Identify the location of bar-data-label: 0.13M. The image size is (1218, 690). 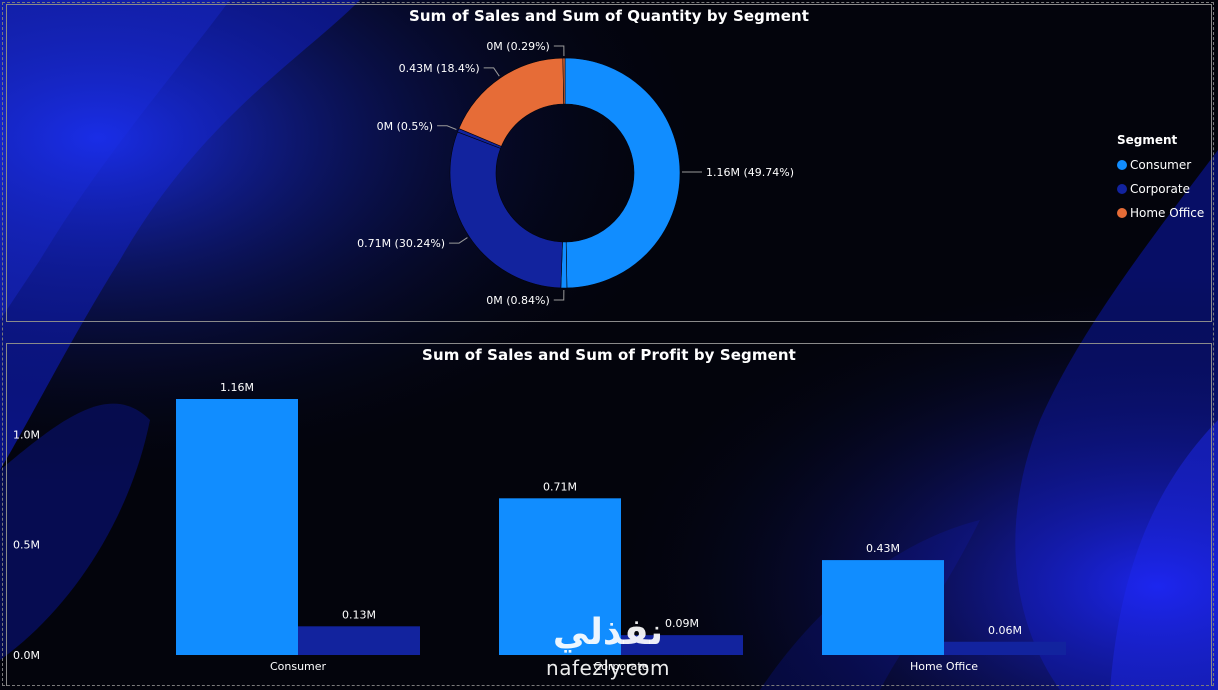
(359, 614).